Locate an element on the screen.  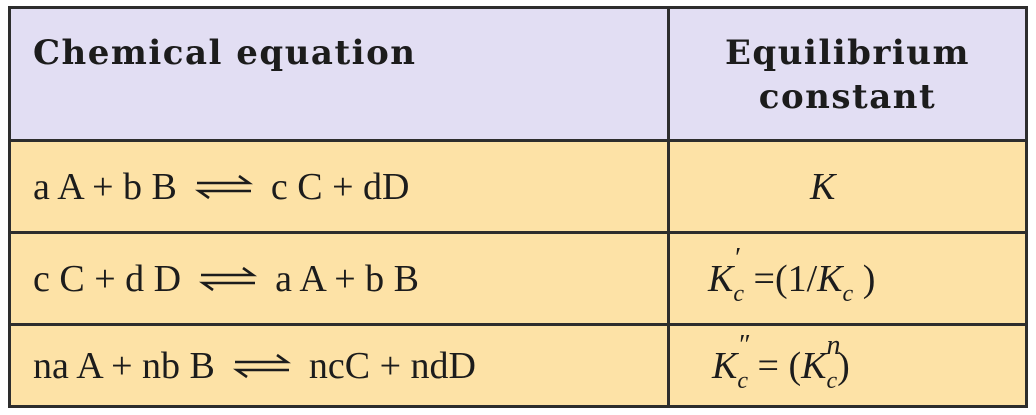
k-prime: ′ is located at coordinates (736, 258).